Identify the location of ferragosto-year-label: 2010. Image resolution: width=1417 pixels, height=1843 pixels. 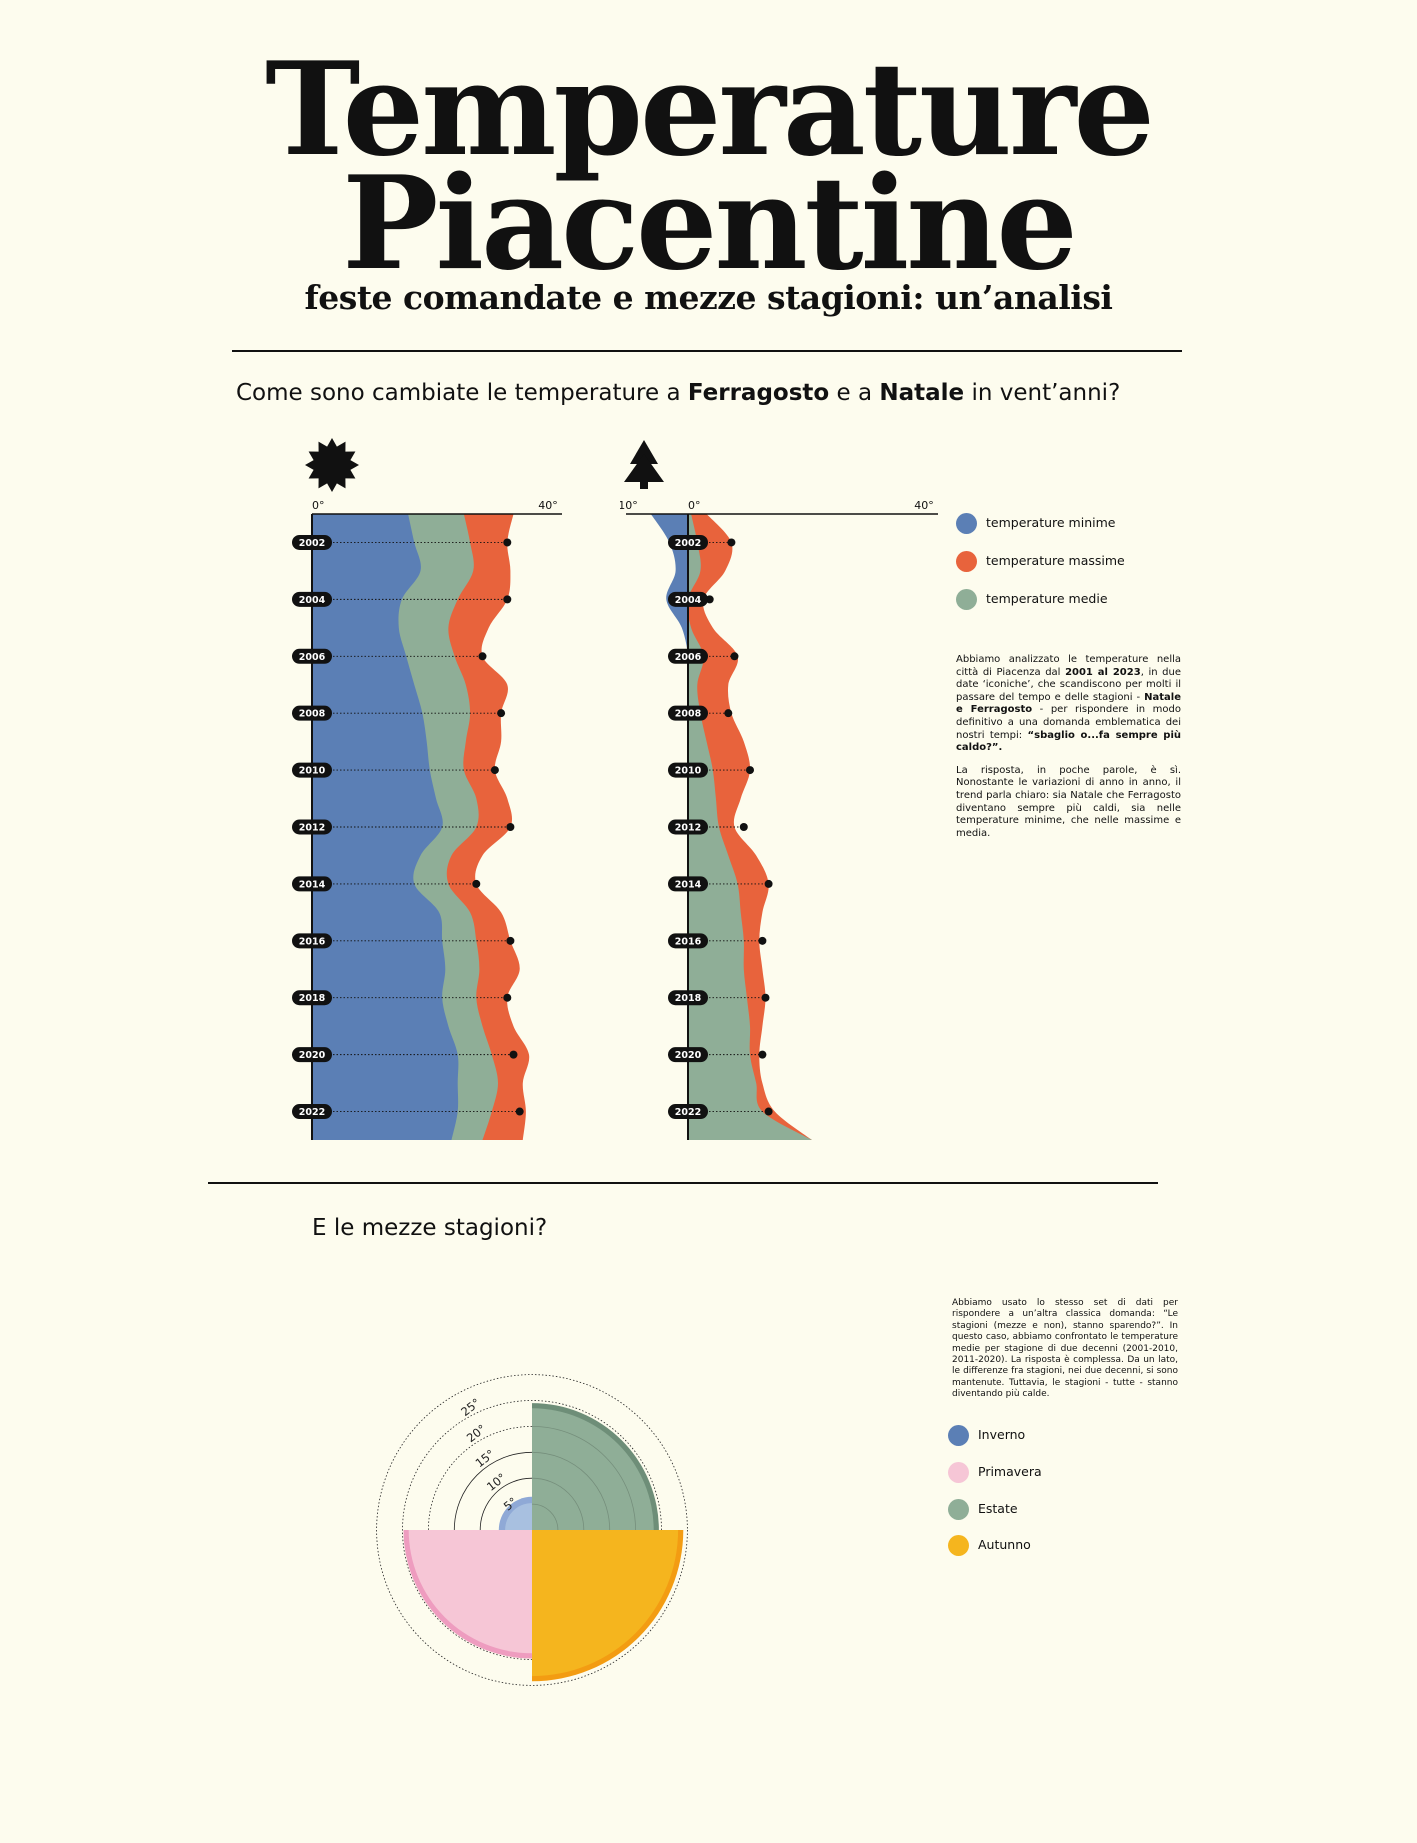
(312, 771).